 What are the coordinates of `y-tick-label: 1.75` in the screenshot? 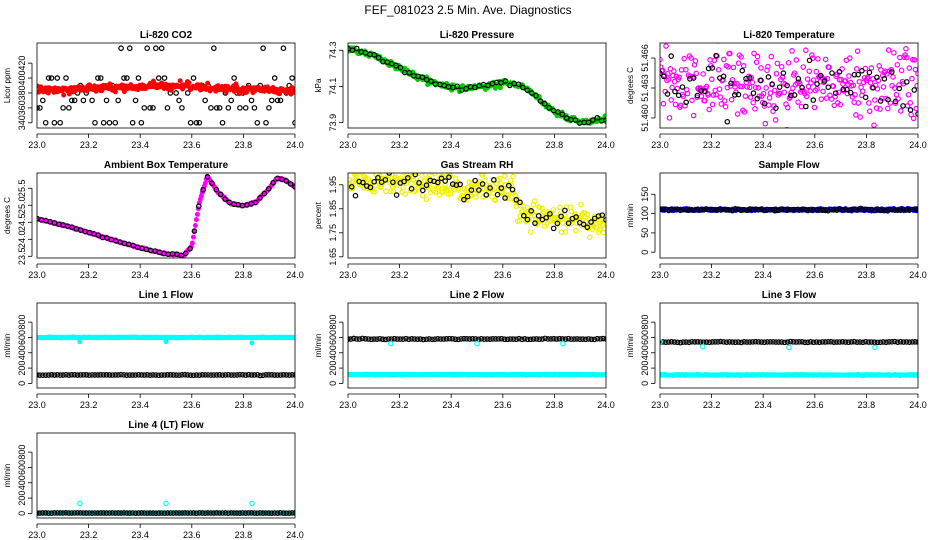 It's located at (333, 233).